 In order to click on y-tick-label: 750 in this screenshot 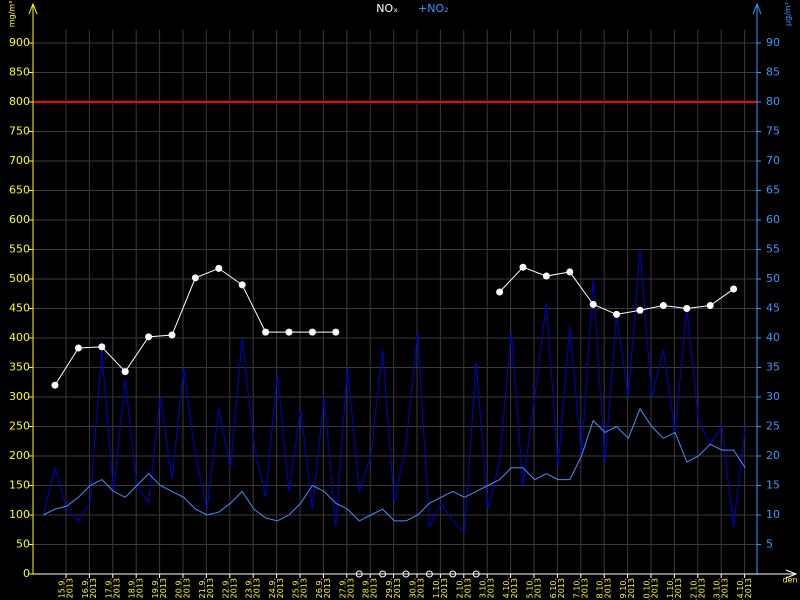, I will do `click(19, 131)`.